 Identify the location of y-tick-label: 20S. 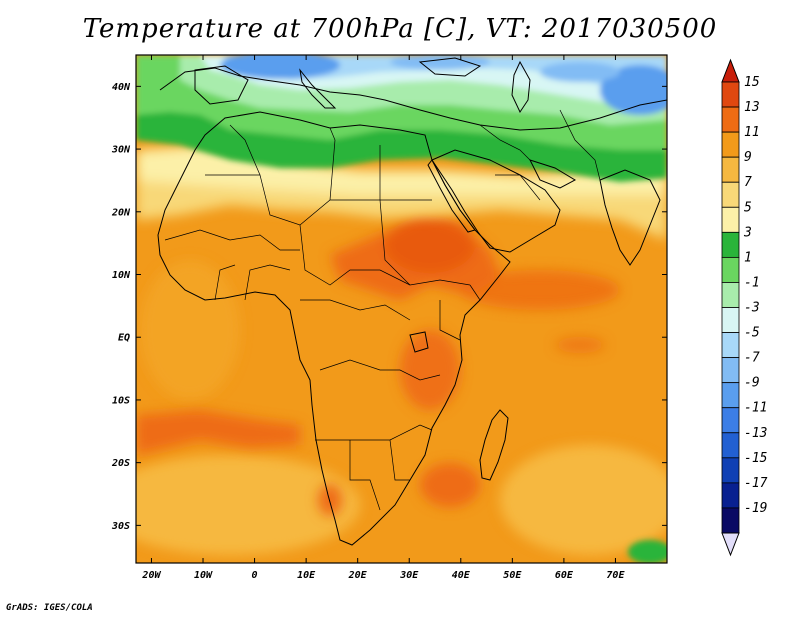
(120, 463).